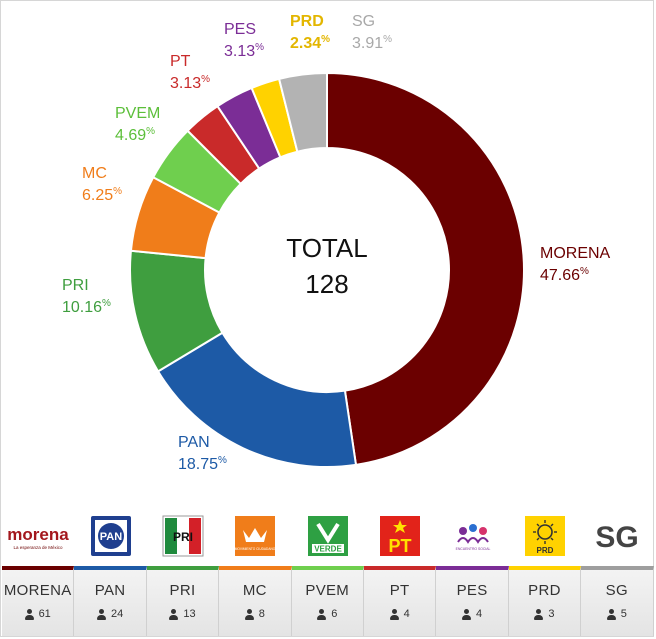  What do you see at coordinates (135, 135) in the screenshot?
I see `slice-percent-pvem: 4.69%` at bounding box center [135, 135].